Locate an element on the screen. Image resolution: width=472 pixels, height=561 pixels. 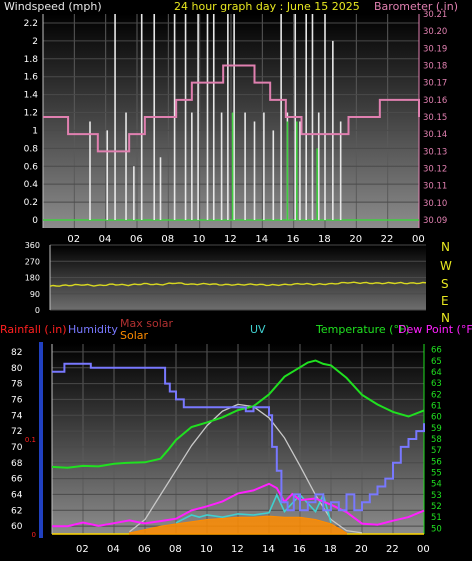
windspeed-tick-label: 0.6 is located at coordinates (31, 167).